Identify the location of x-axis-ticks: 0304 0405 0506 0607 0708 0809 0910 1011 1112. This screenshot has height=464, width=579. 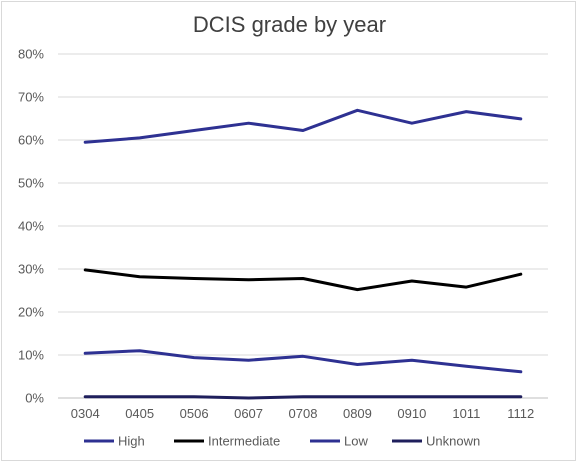
(303, 413).